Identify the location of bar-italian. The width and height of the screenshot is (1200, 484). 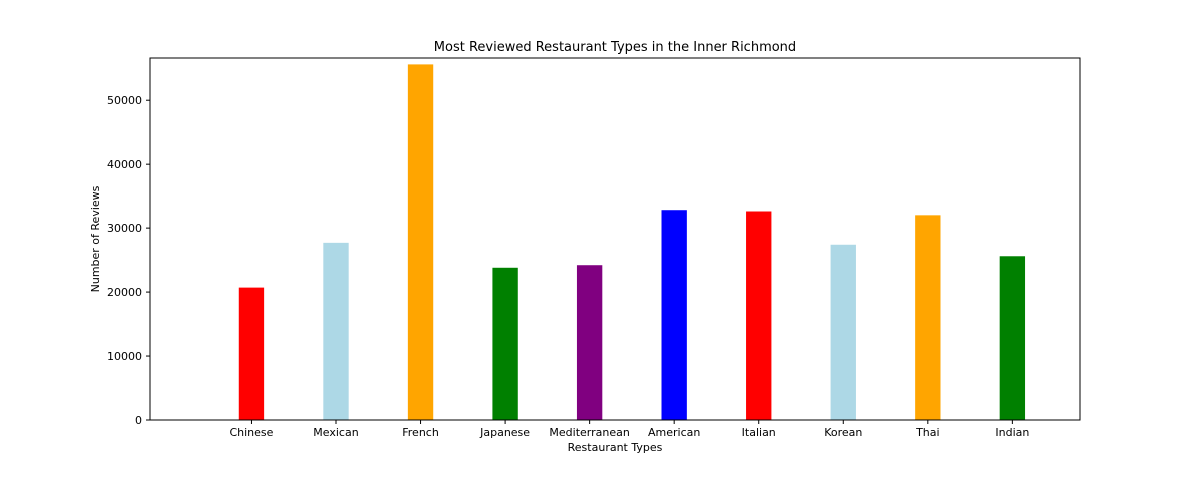
(759, 315).